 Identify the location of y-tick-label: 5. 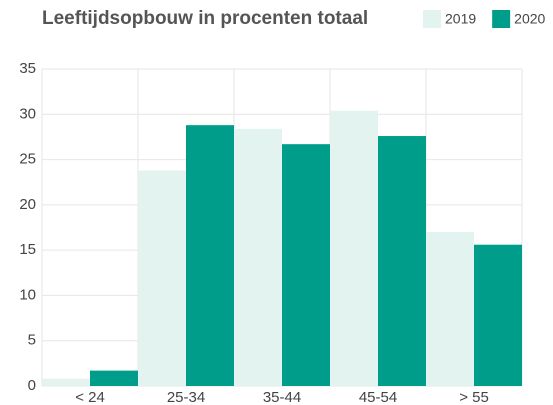
(32, 340).